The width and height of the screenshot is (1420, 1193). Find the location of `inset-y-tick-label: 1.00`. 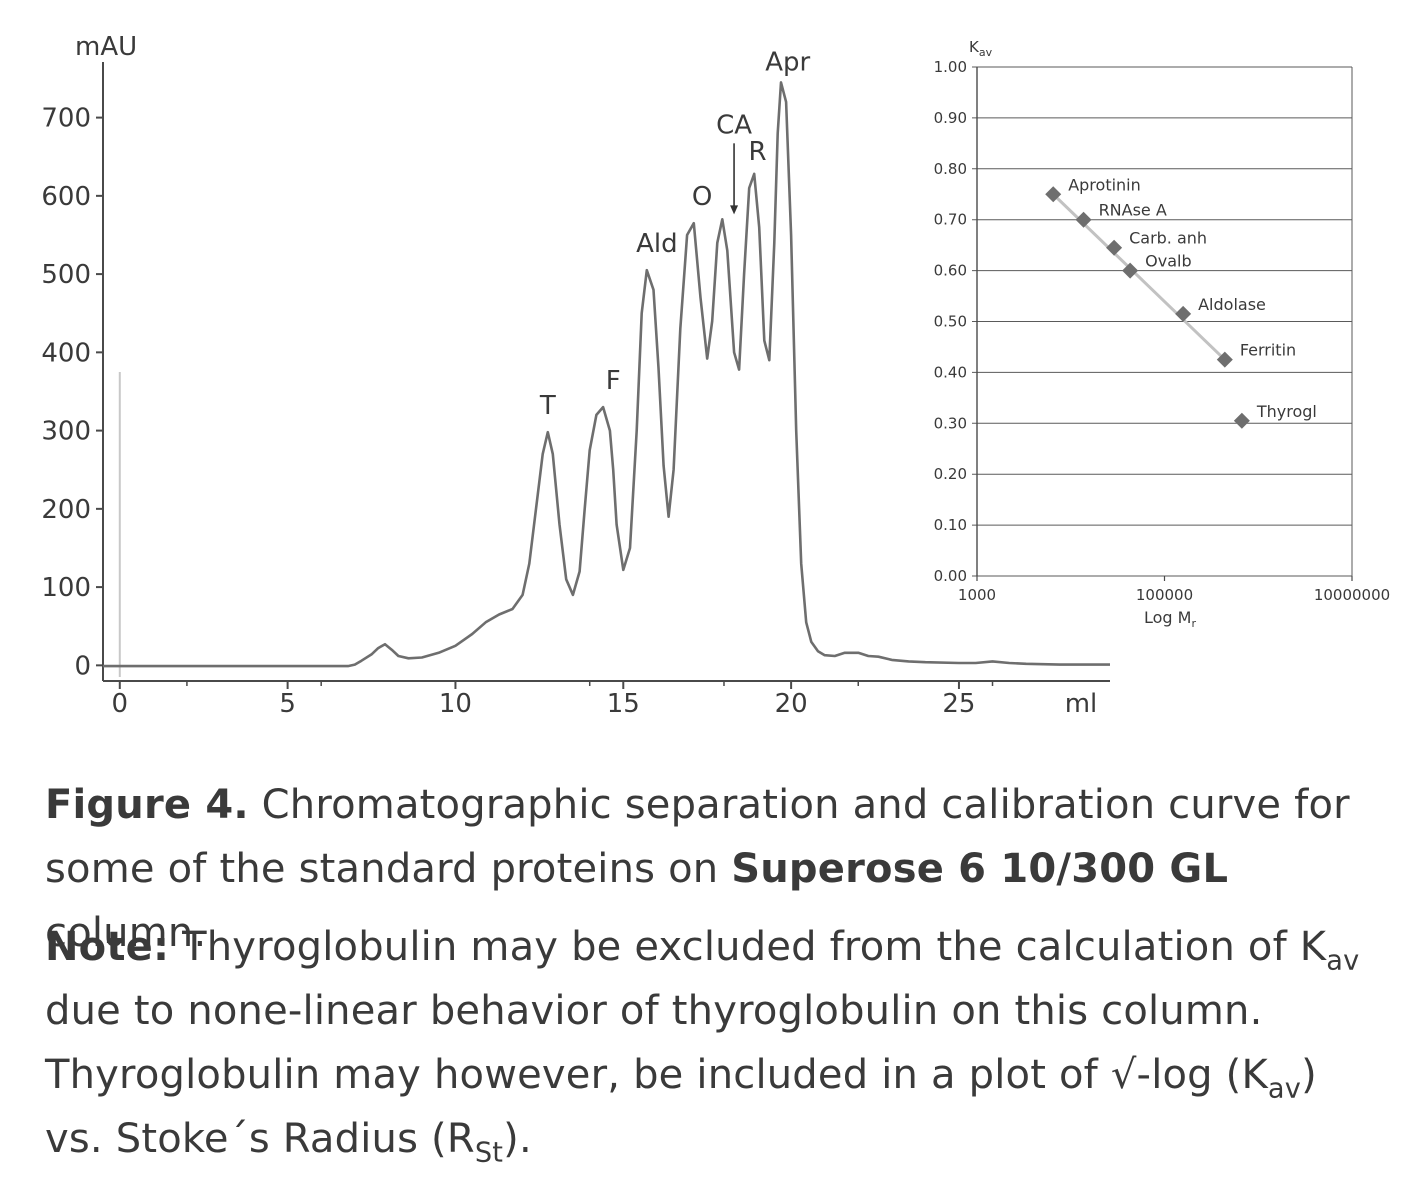

inset-y-tick-label: 1.00 is located at coordinates (950, 67).